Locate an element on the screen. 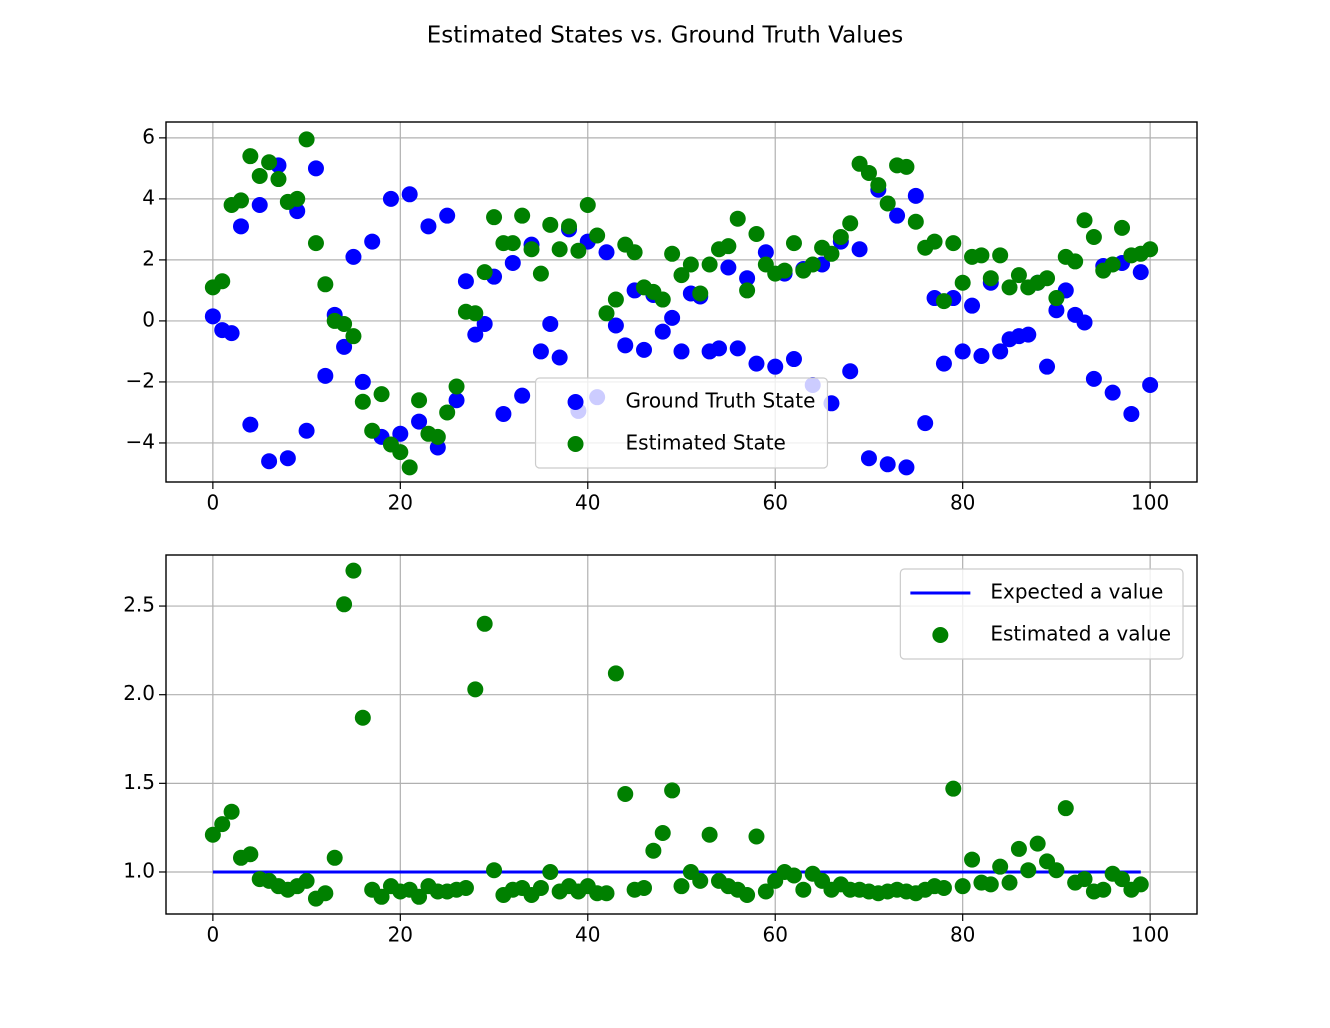 This screenshot has height=1028, width=1330. legend: Ground Truth State Estimated State is located at coordinates (681, 423).